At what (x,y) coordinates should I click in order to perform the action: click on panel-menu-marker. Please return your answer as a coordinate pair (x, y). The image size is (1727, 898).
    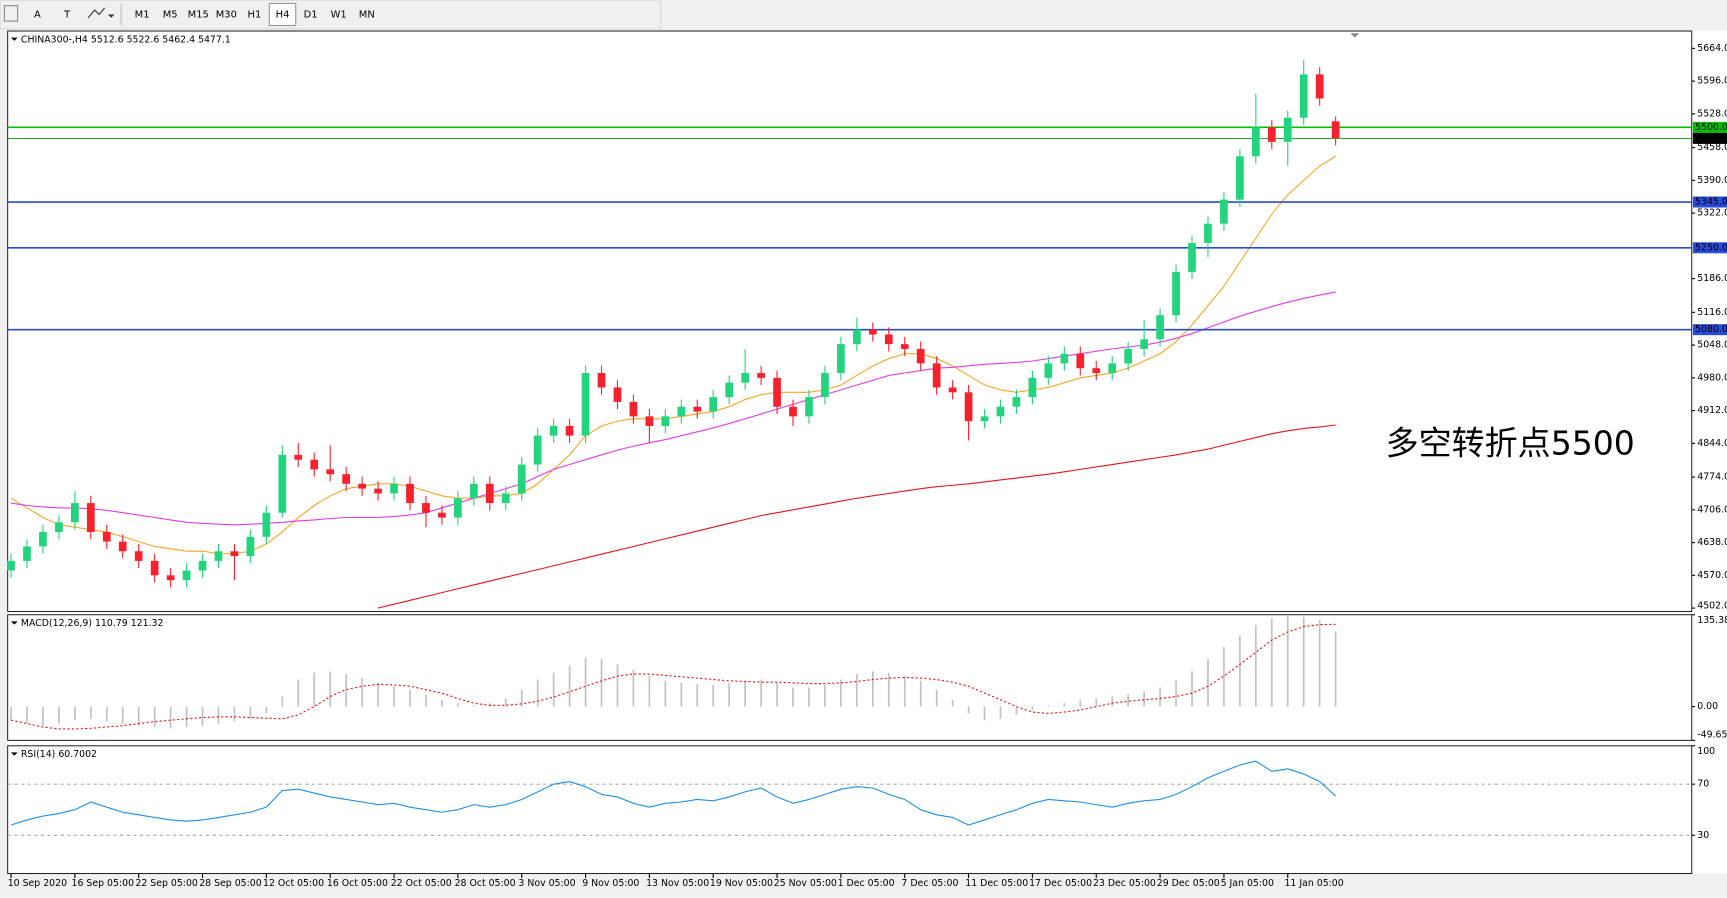
    Looking at the image, I should click on (14, 754).